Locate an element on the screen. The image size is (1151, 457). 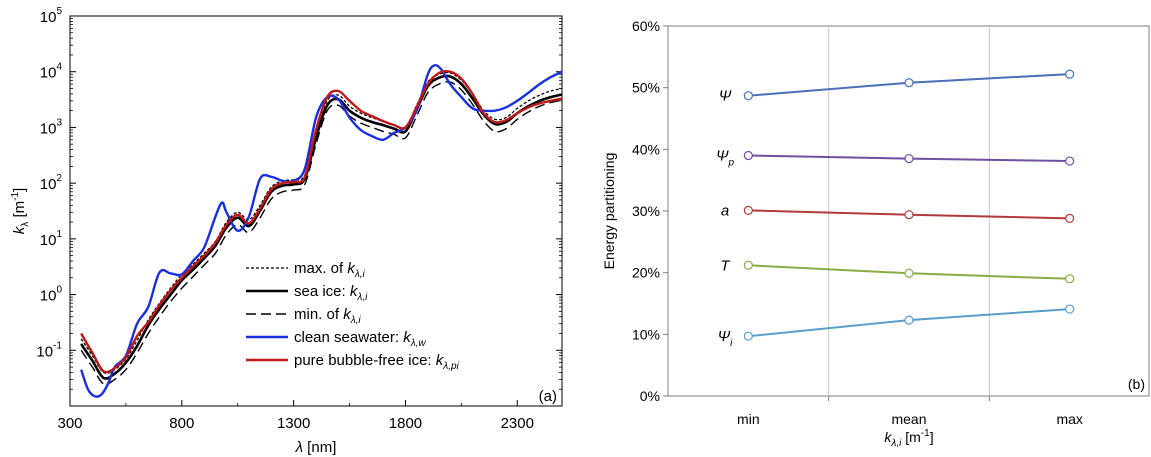
x-tick-label: 1300 is located at coordinates (293, 423).